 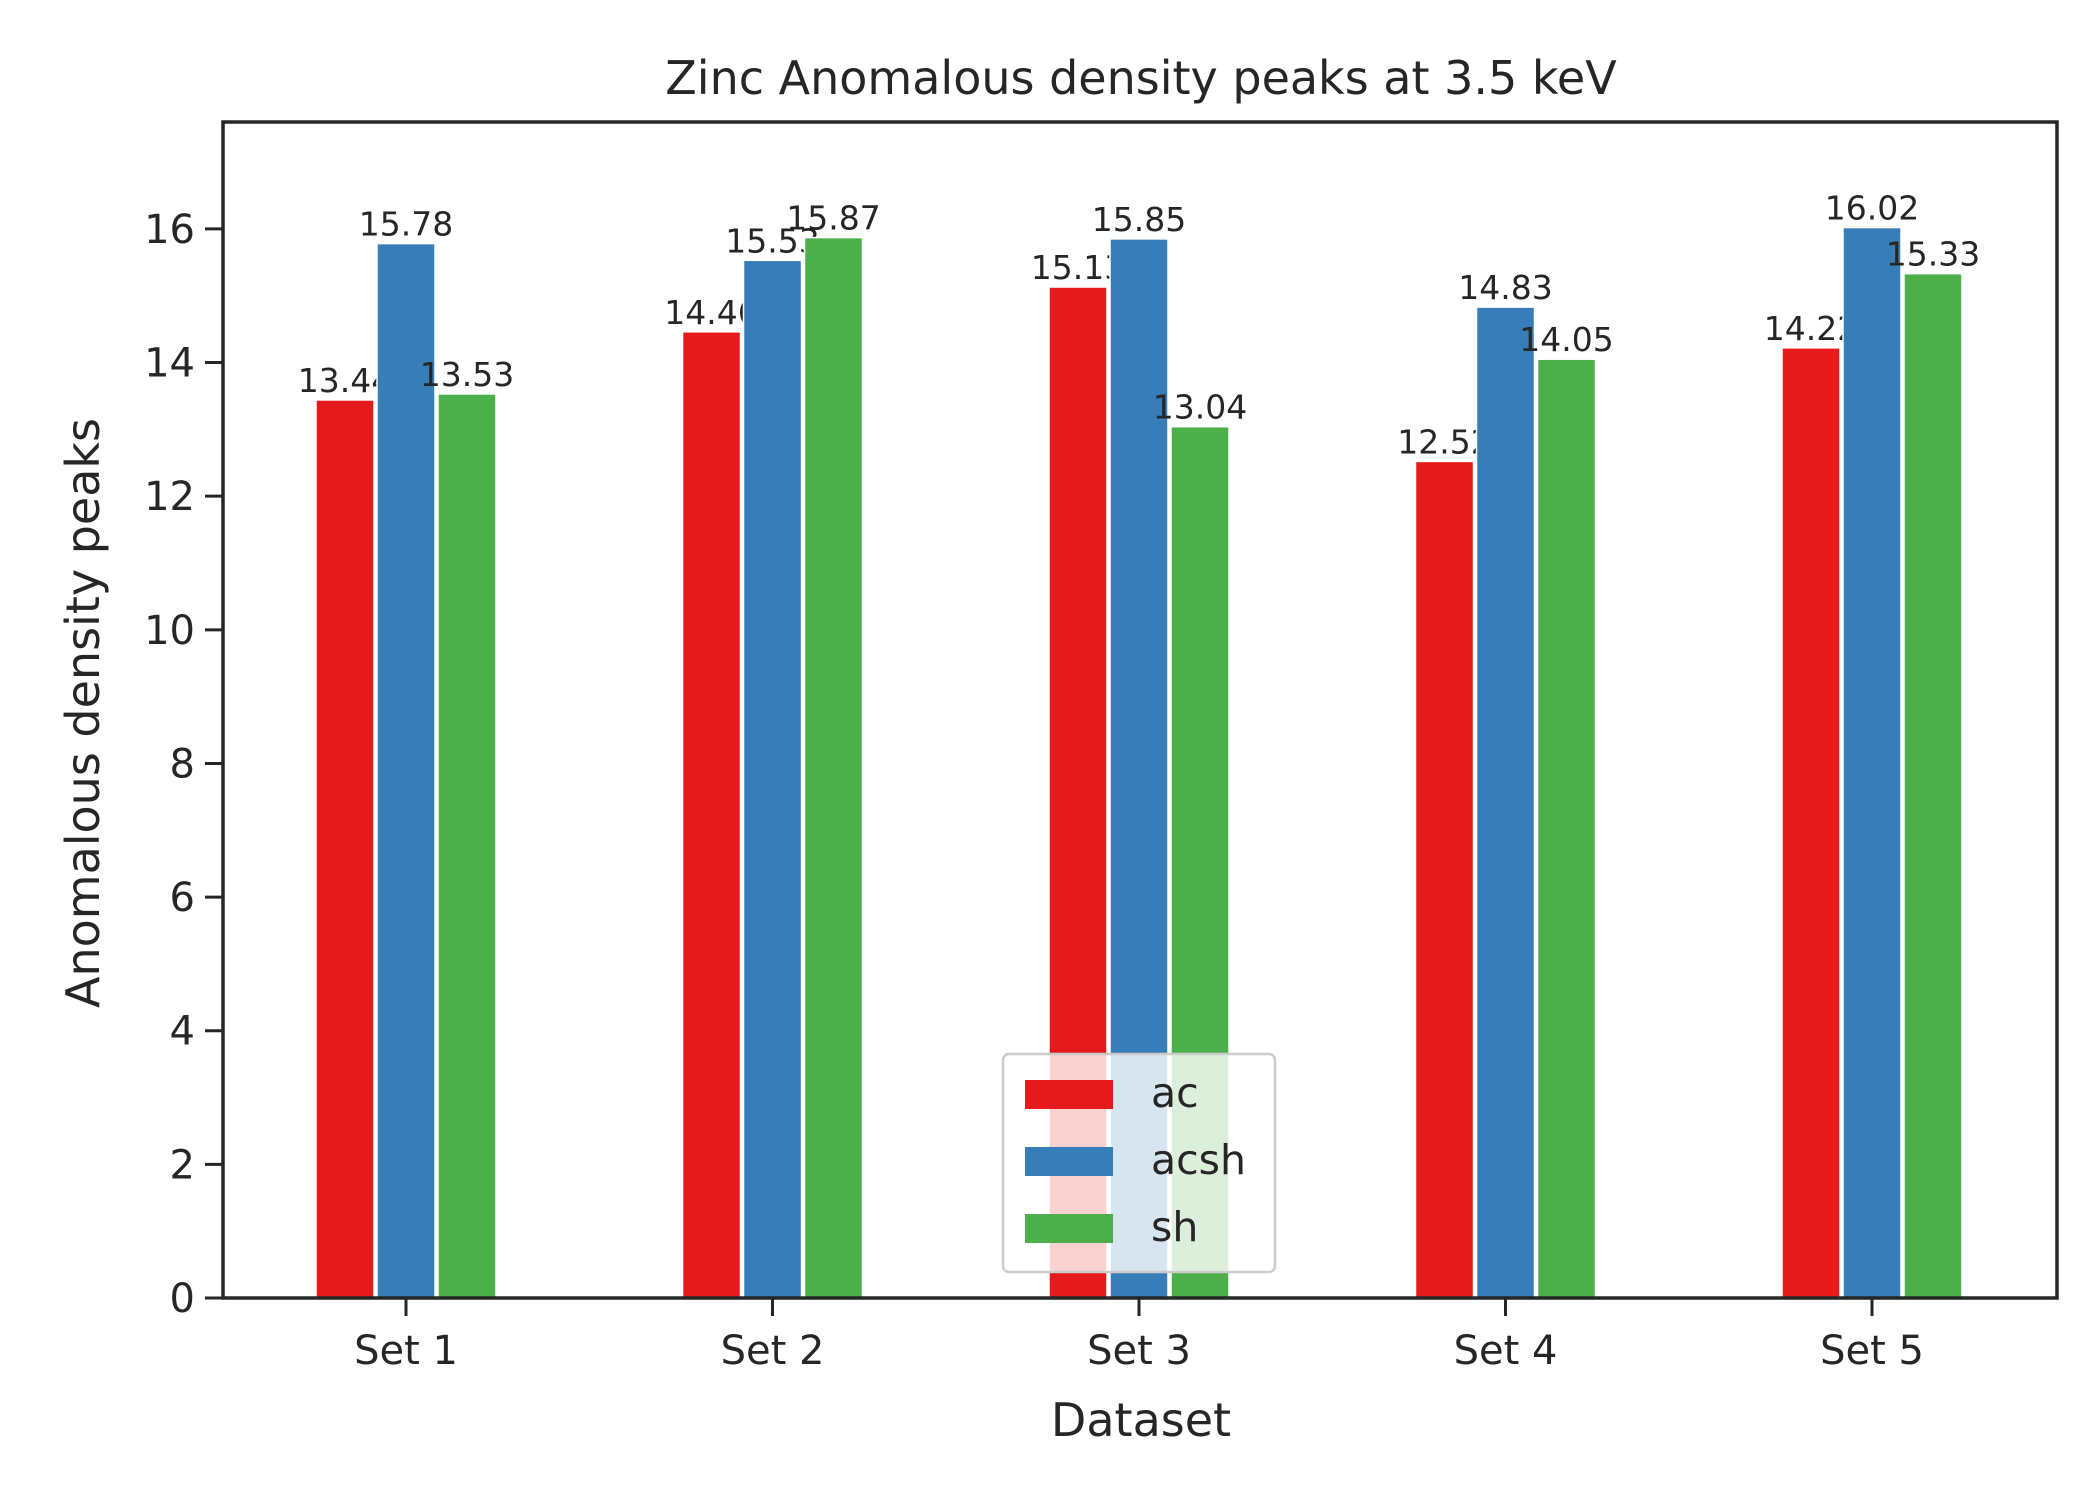 I want to click on x-tick-label: Set 4, so click(x=1506, y=1351).